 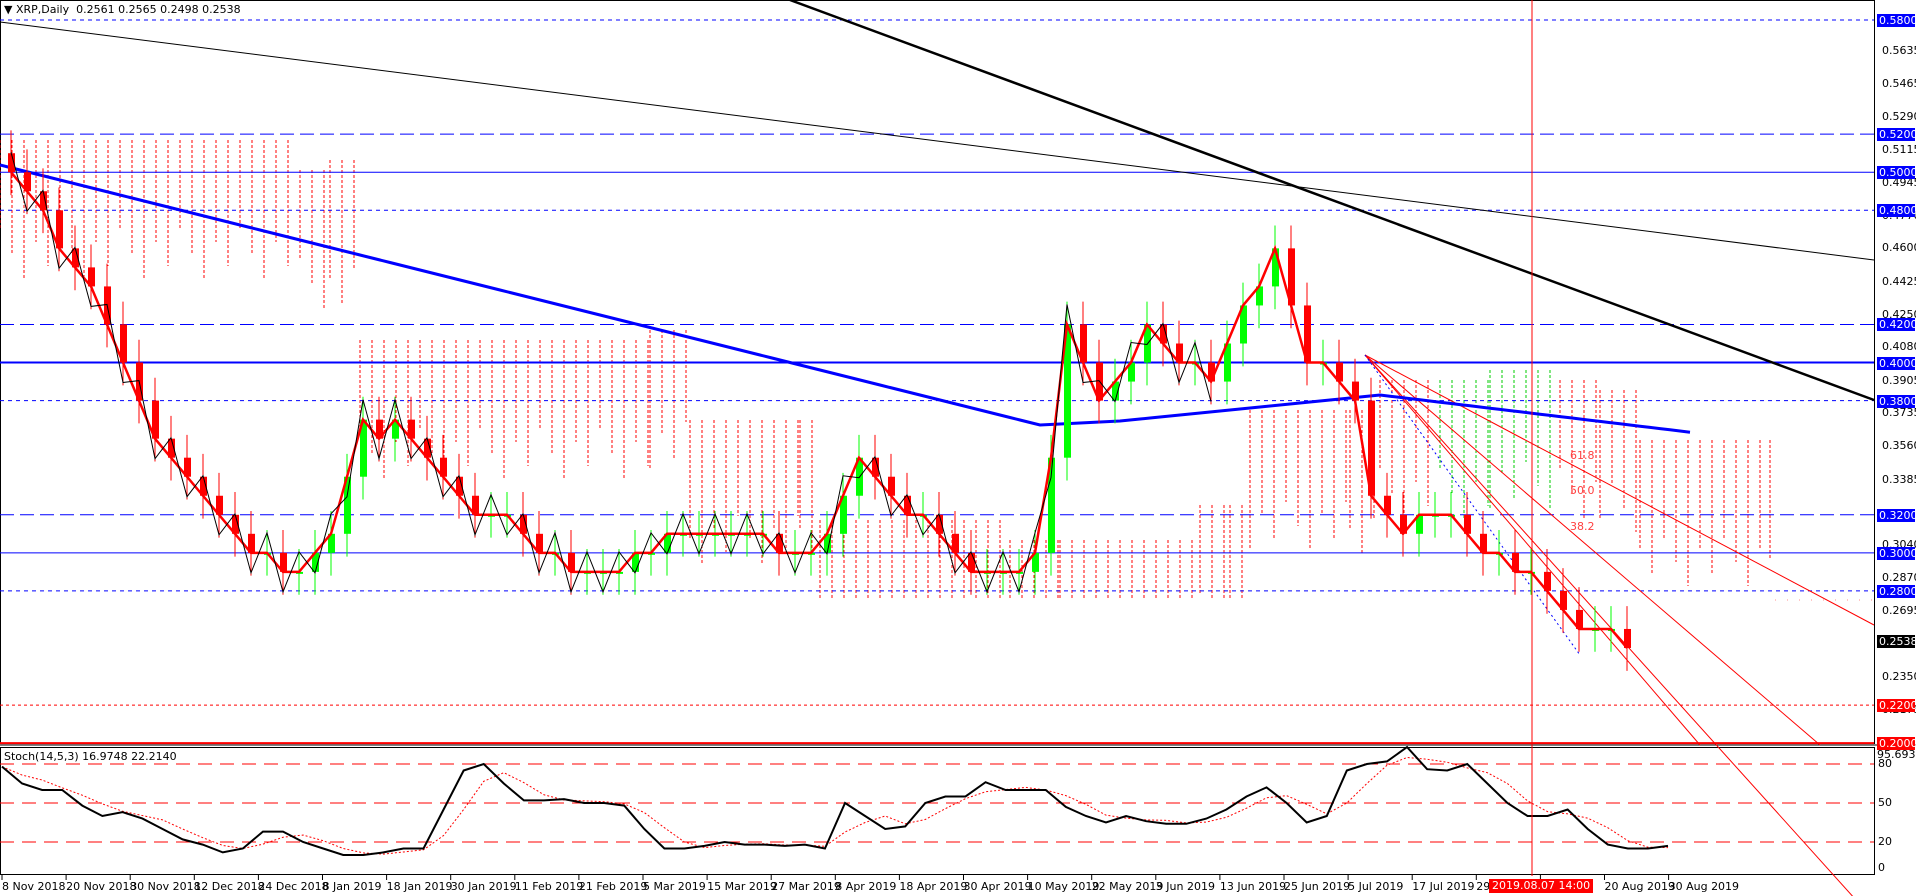 What do you see at coordinates (1253, 886) in the screenshot?
I see `date-tick: 13 Jun 2019` at bounding box center [1253, 886].